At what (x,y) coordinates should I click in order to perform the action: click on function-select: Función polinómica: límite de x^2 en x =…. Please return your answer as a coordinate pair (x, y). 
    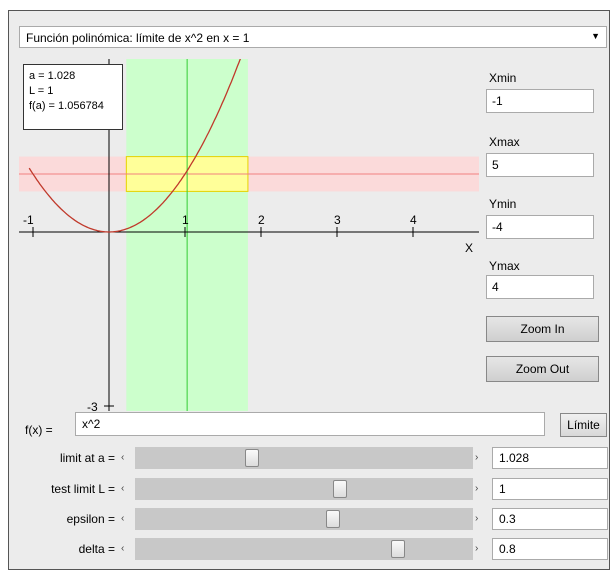
    Looking at the image, I should click on (313, 37).